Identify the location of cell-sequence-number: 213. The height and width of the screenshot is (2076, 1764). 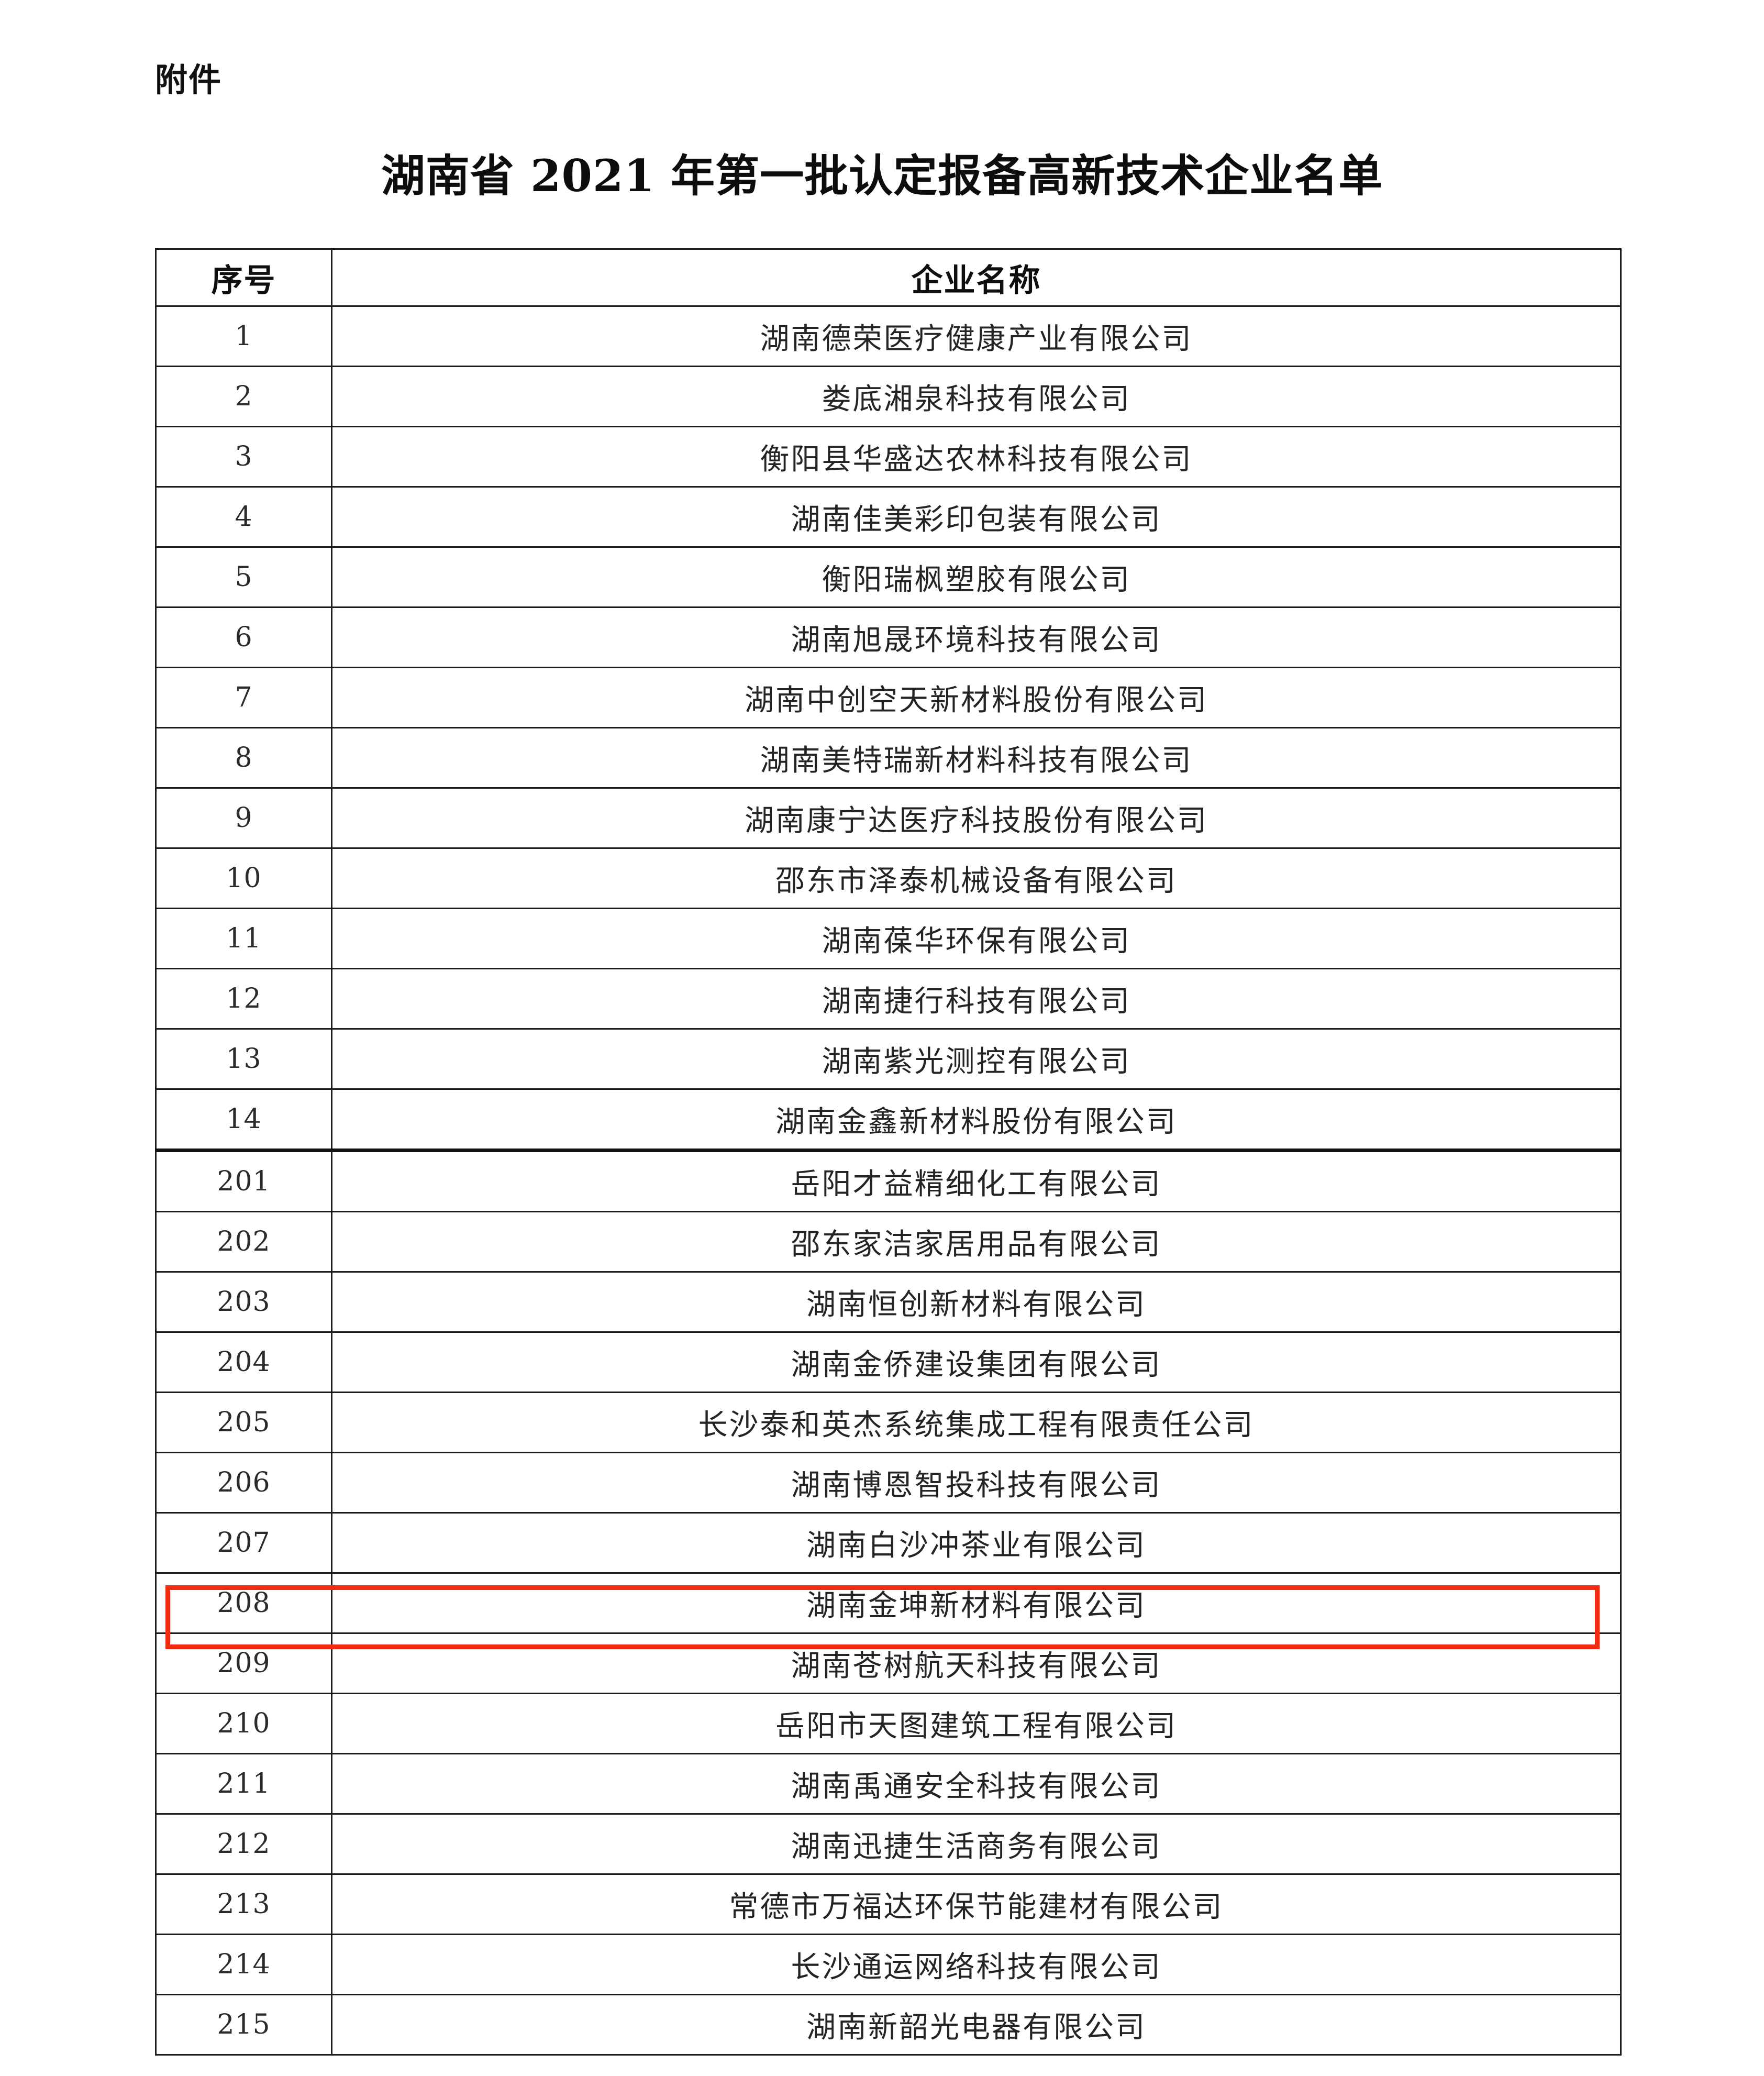
(244, 1904).